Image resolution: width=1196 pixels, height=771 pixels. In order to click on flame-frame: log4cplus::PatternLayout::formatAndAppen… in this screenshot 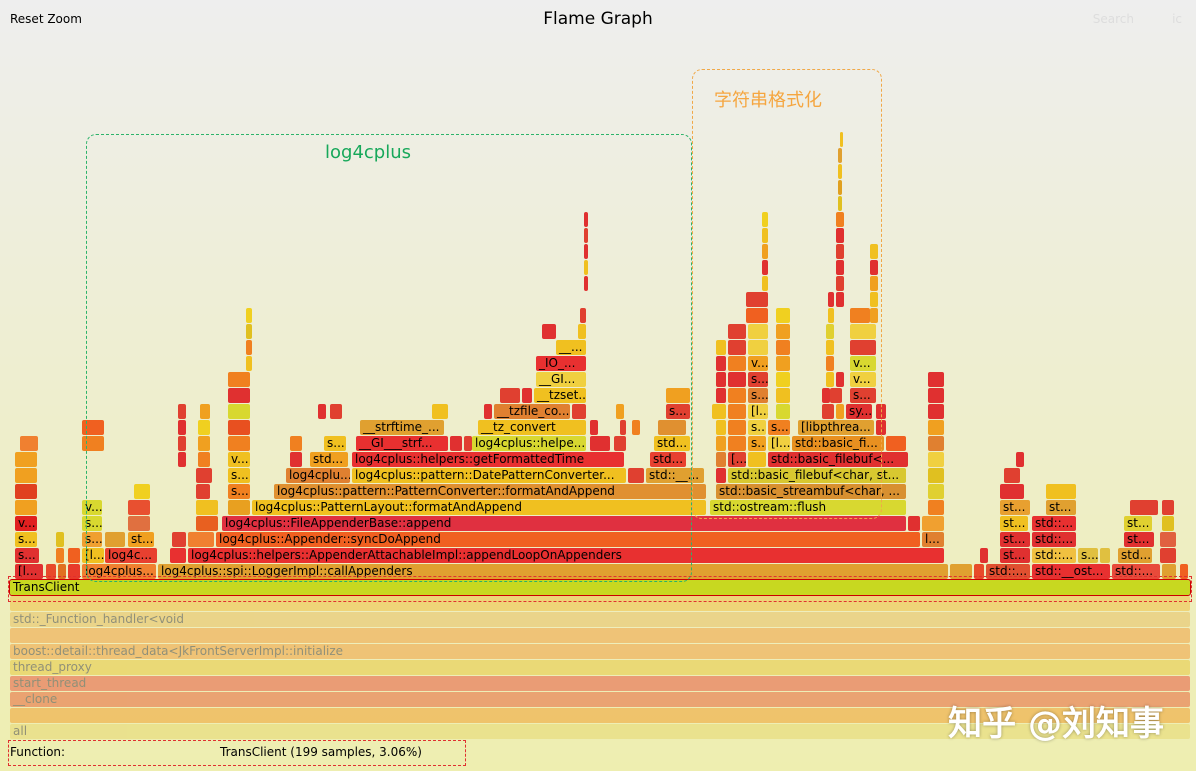, I will do `click(479, 507)`.